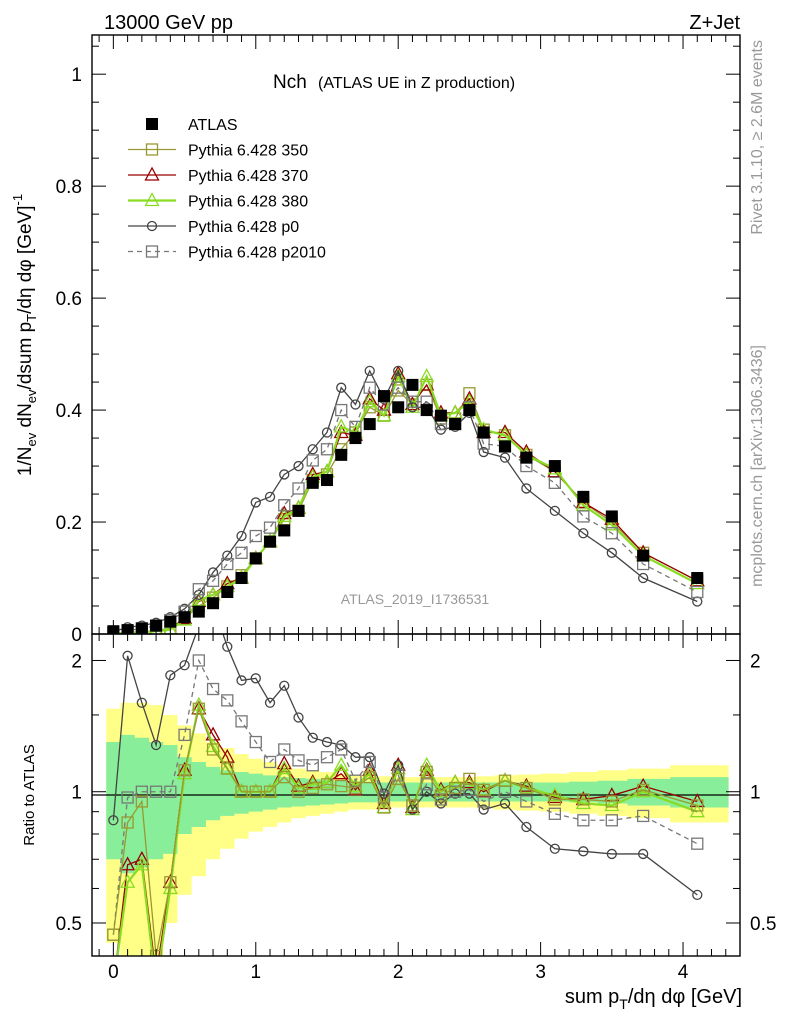  What do you see at coordinates (24, 335) in the screenshot?
I see `main-y-axis-label: 1/Nev dNev/dsum pT/dη dφ [GeV]-1` at bounding box center [24, 335].